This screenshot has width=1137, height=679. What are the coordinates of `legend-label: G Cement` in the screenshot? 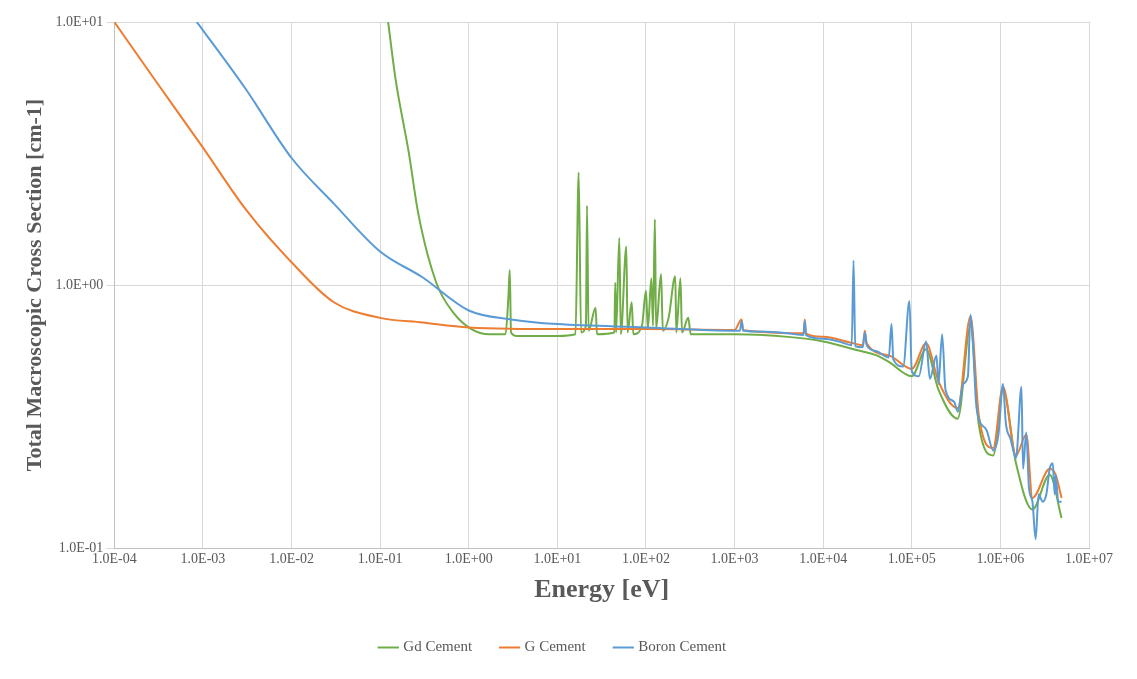 It's located at (555, 646).